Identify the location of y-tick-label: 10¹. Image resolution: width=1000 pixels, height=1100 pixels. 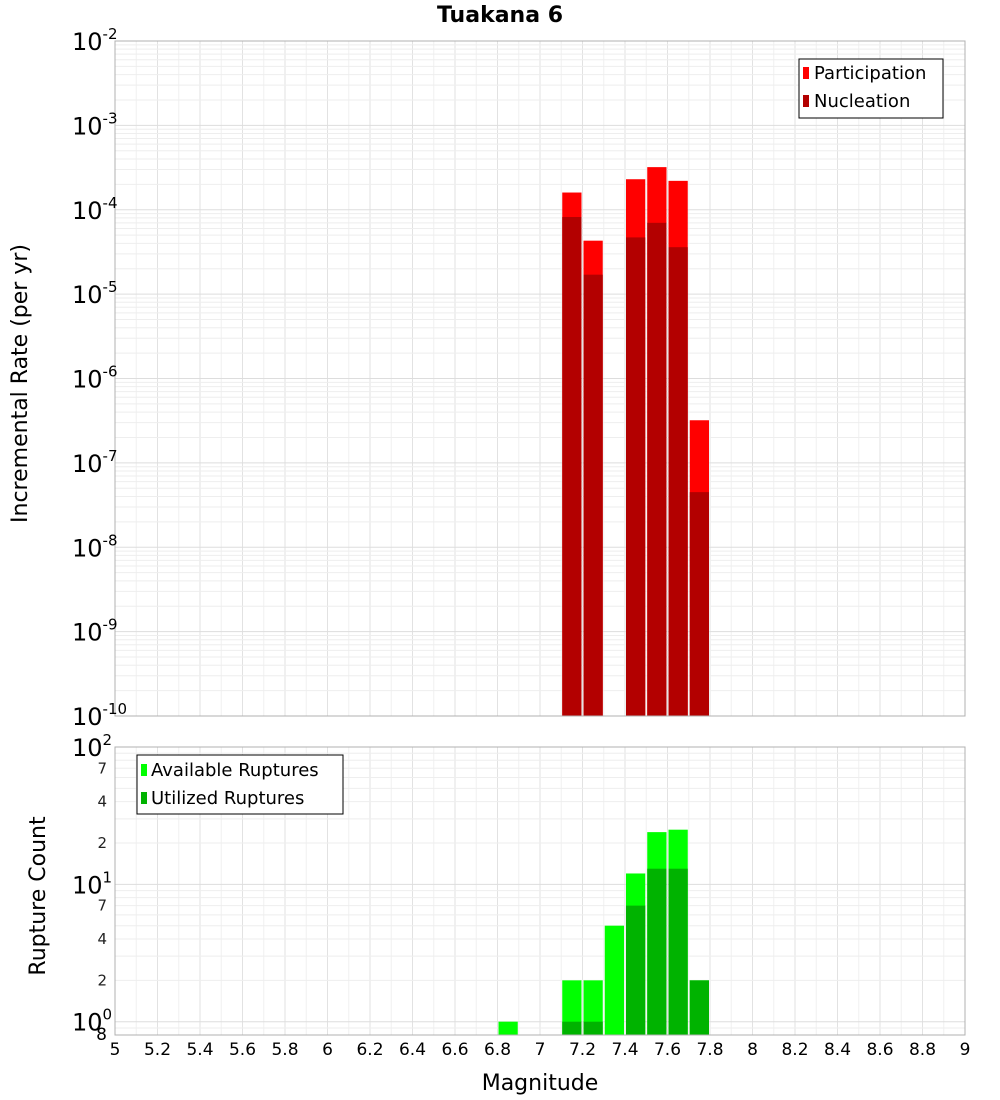
(92, 883).